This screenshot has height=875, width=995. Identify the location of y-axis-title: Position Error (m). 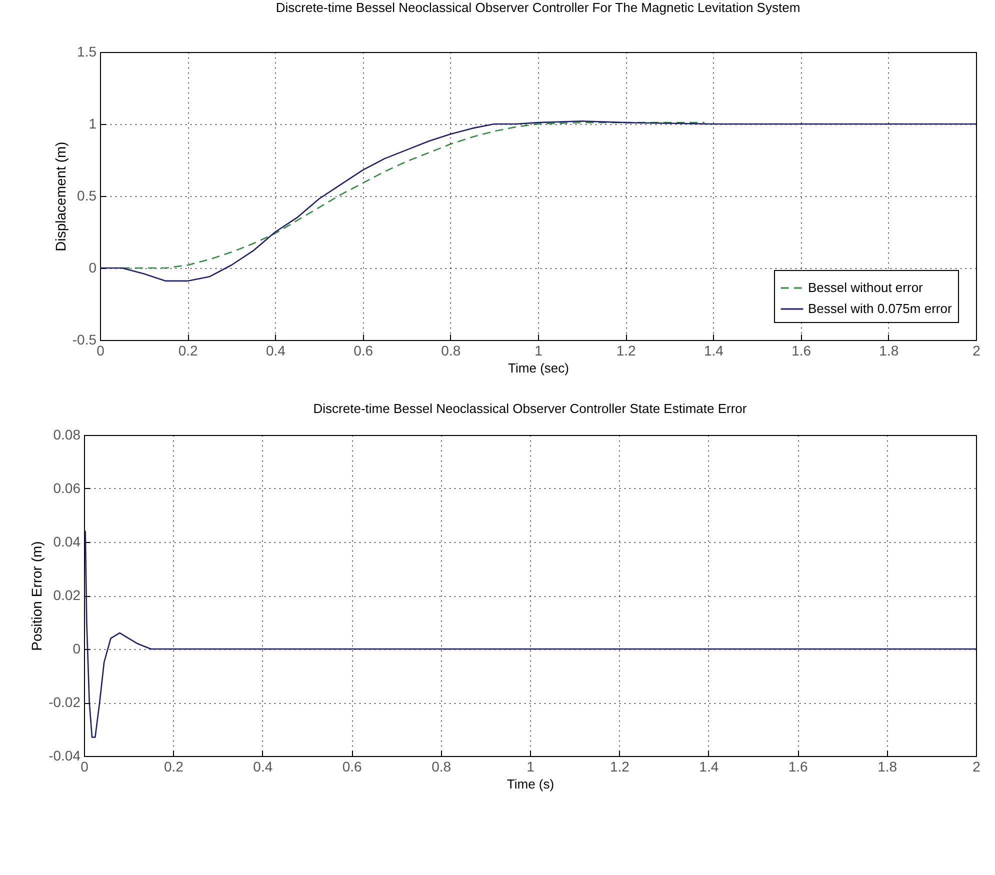
(36, 596).